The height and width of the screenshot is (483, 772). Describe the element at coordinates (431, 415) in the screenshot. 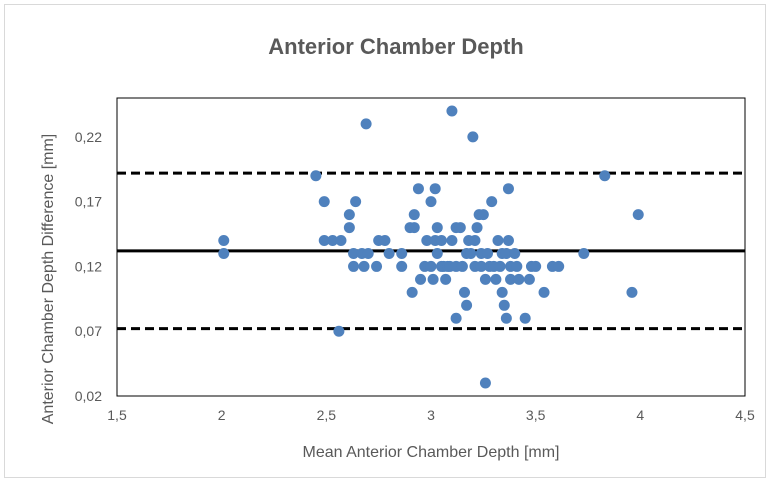

I see `x-tick-label: 3` at that location.